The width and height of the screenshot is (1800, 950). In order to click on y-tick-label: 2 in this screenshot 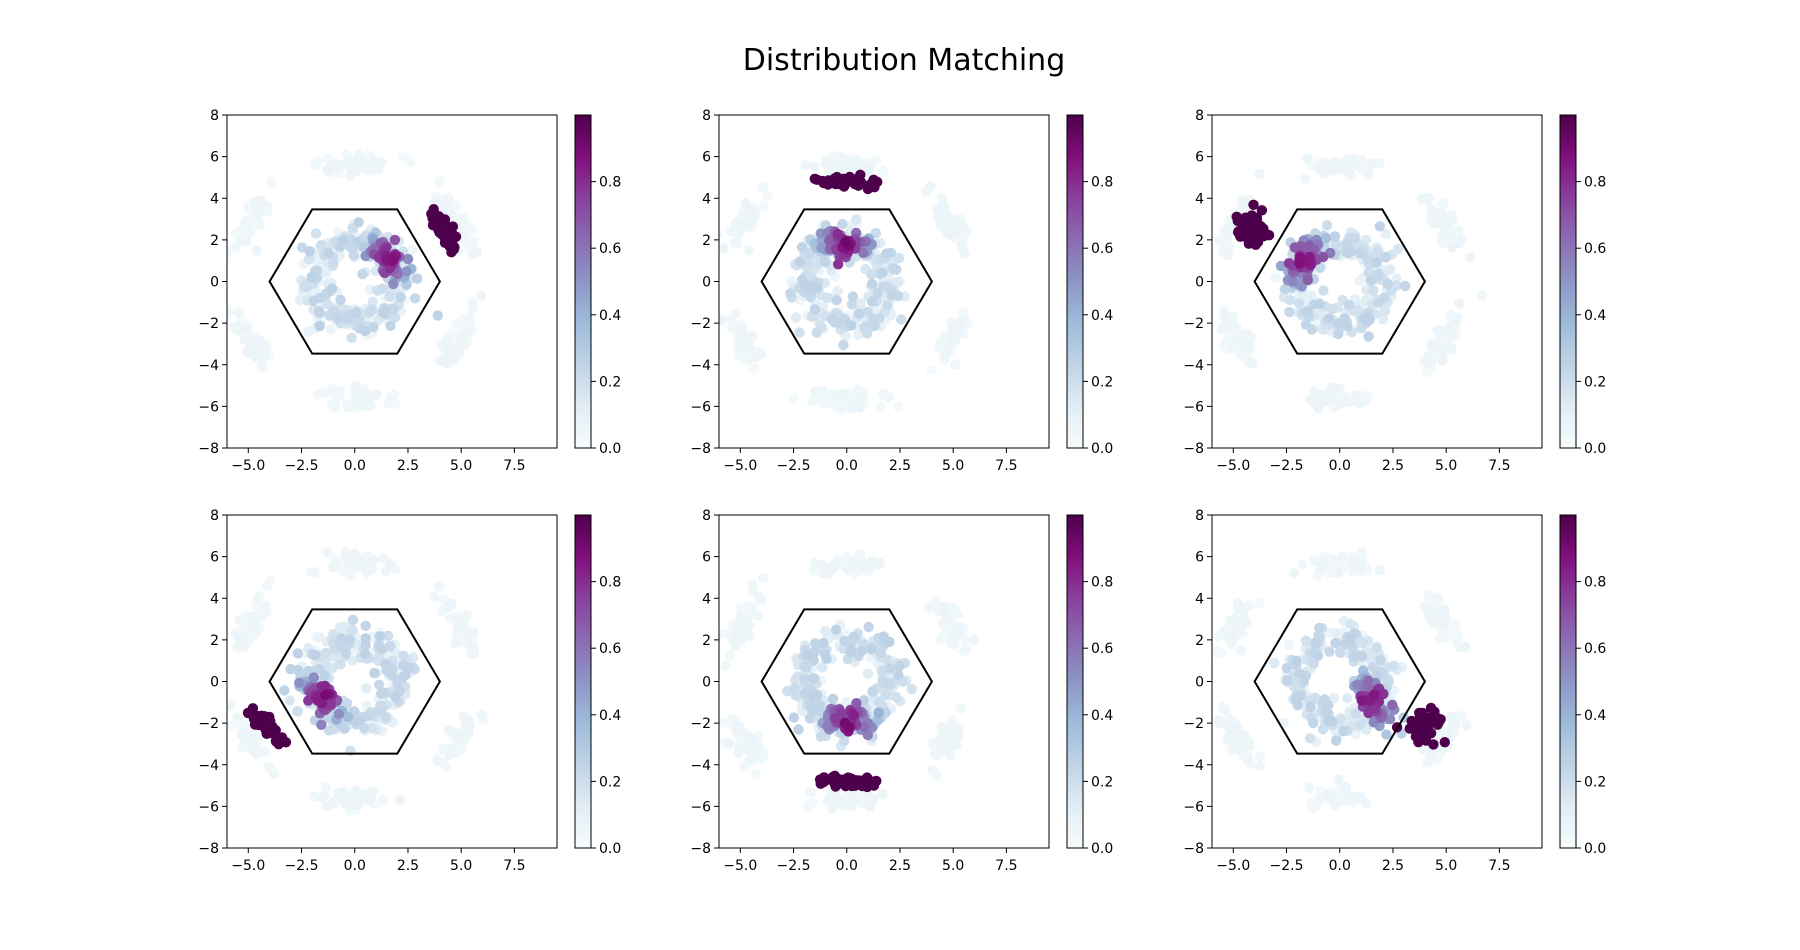, I will do `click(1199, 641)`.